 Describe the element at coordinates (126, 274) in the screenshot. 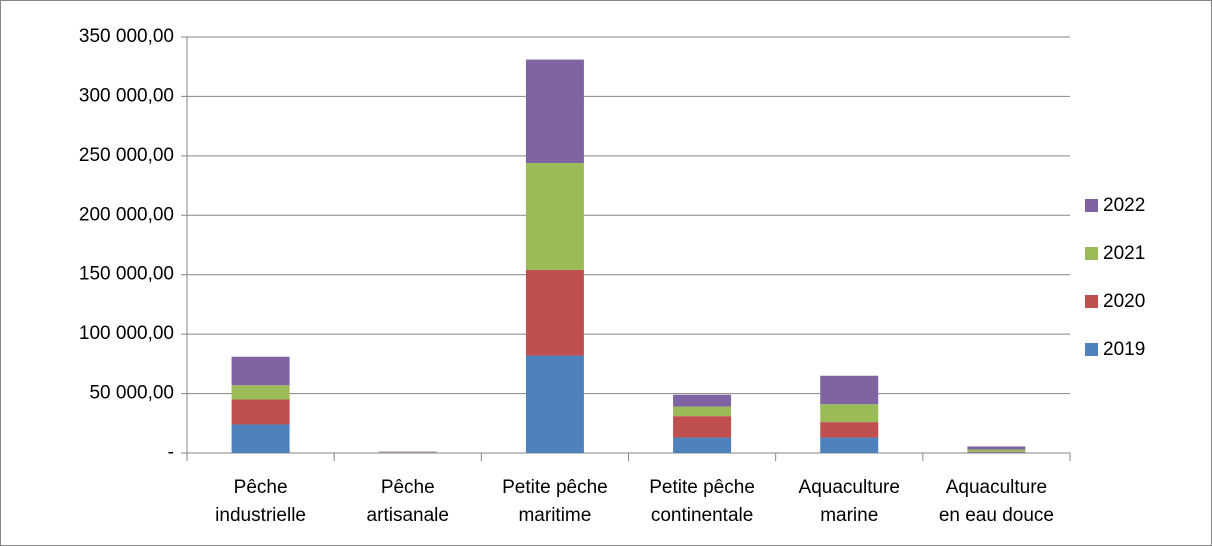

I see `y-tick-label: 150 000,00` at that location.